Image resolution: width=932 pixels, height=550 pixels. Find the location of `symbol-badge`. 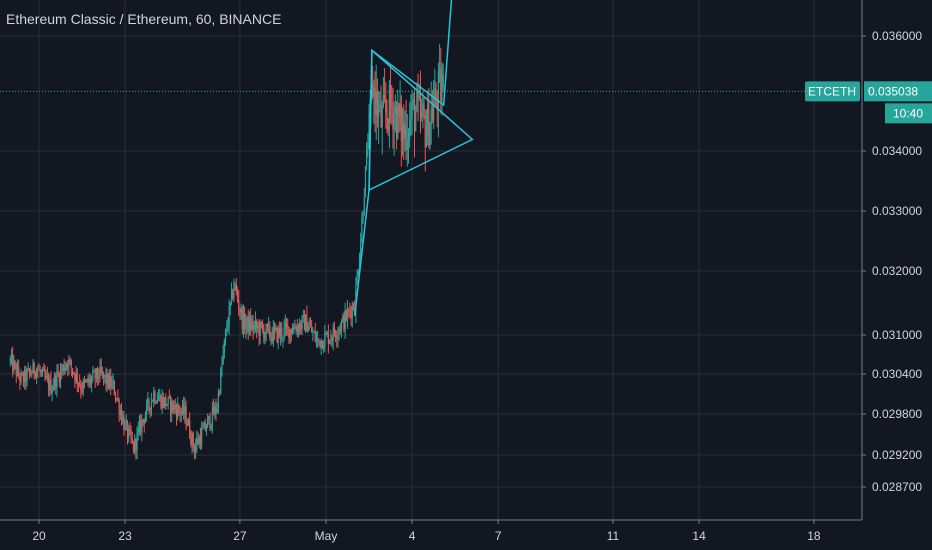

symbol-badge is located at coordinates (832, 91).